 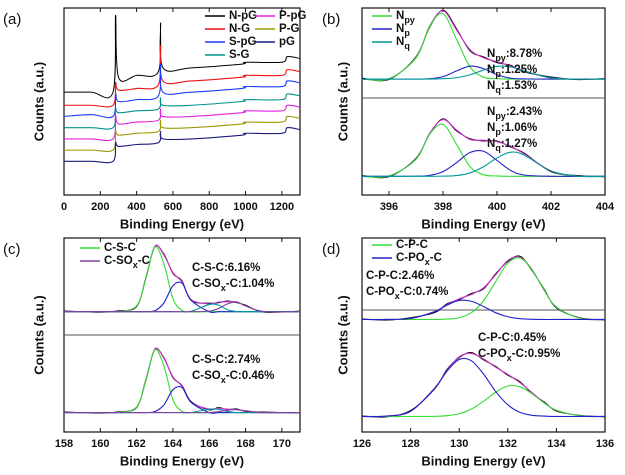 I want to click on annotation: Nq:1.53%, so click(x=512, y=87).